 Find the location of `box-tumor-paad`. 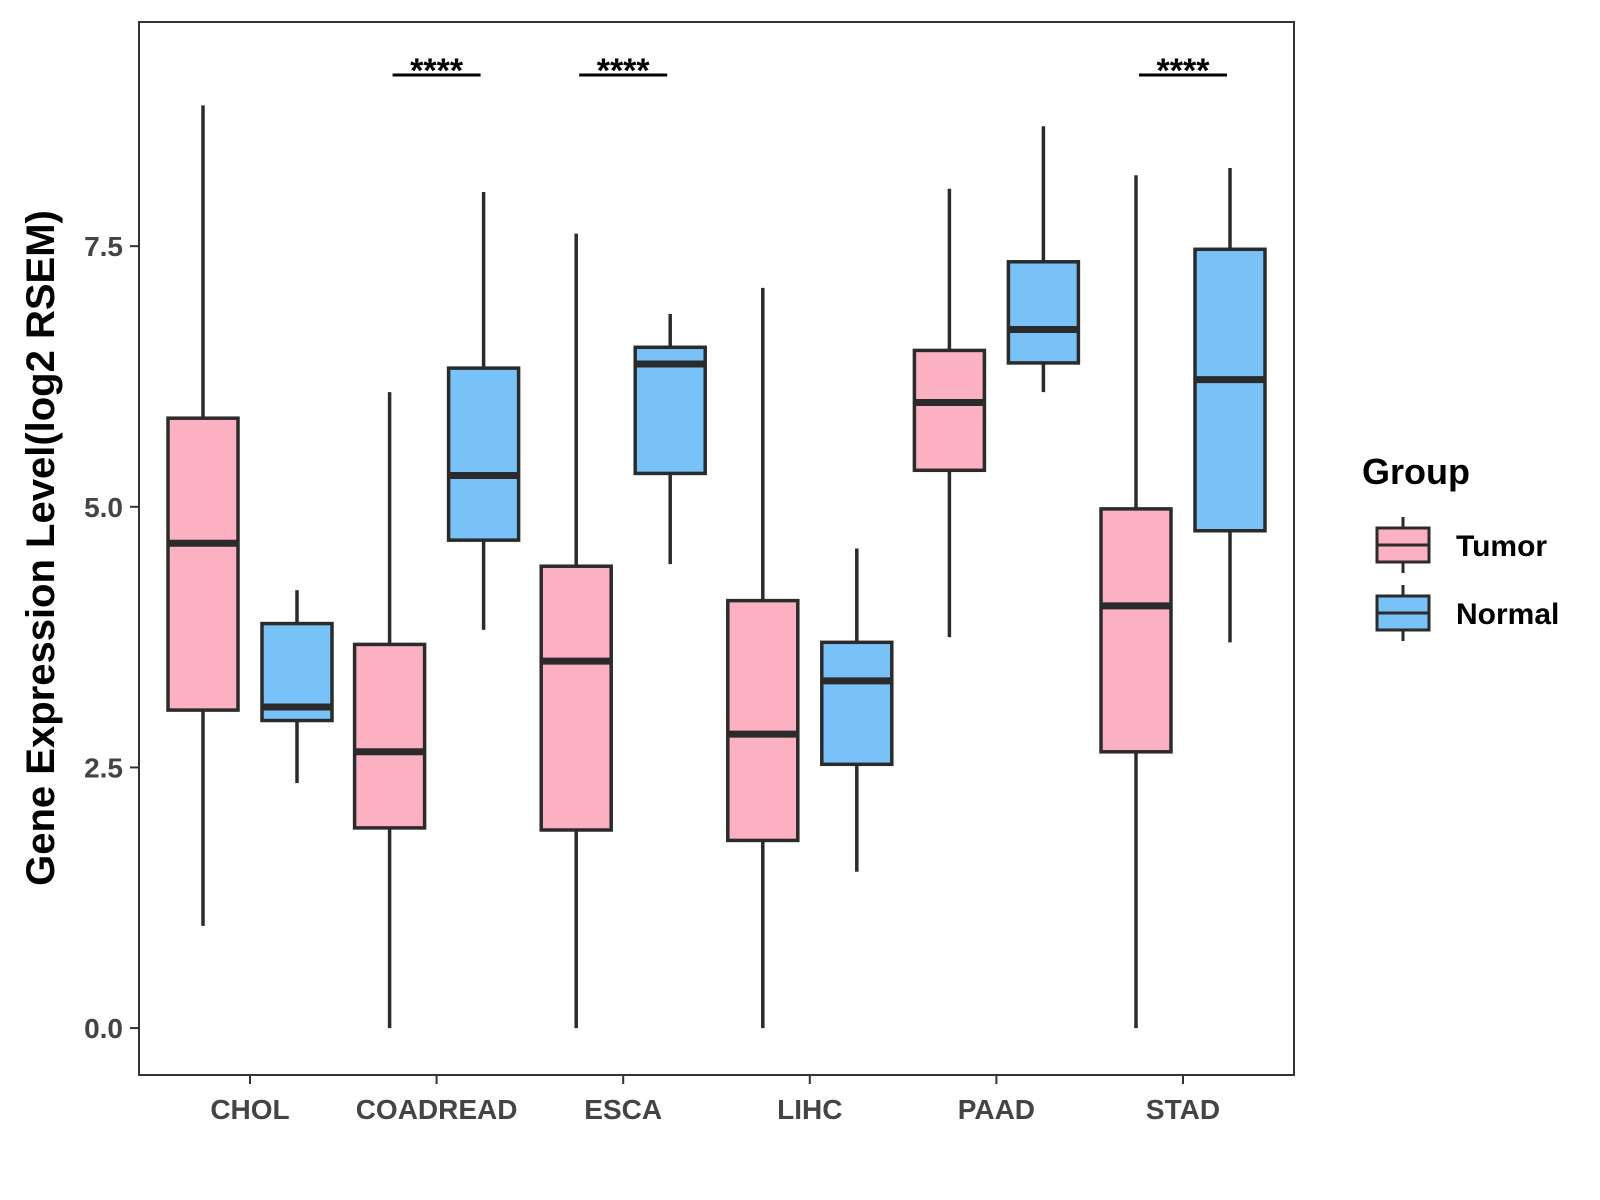

box-tumor-paad is located at coordinates (949, 413).